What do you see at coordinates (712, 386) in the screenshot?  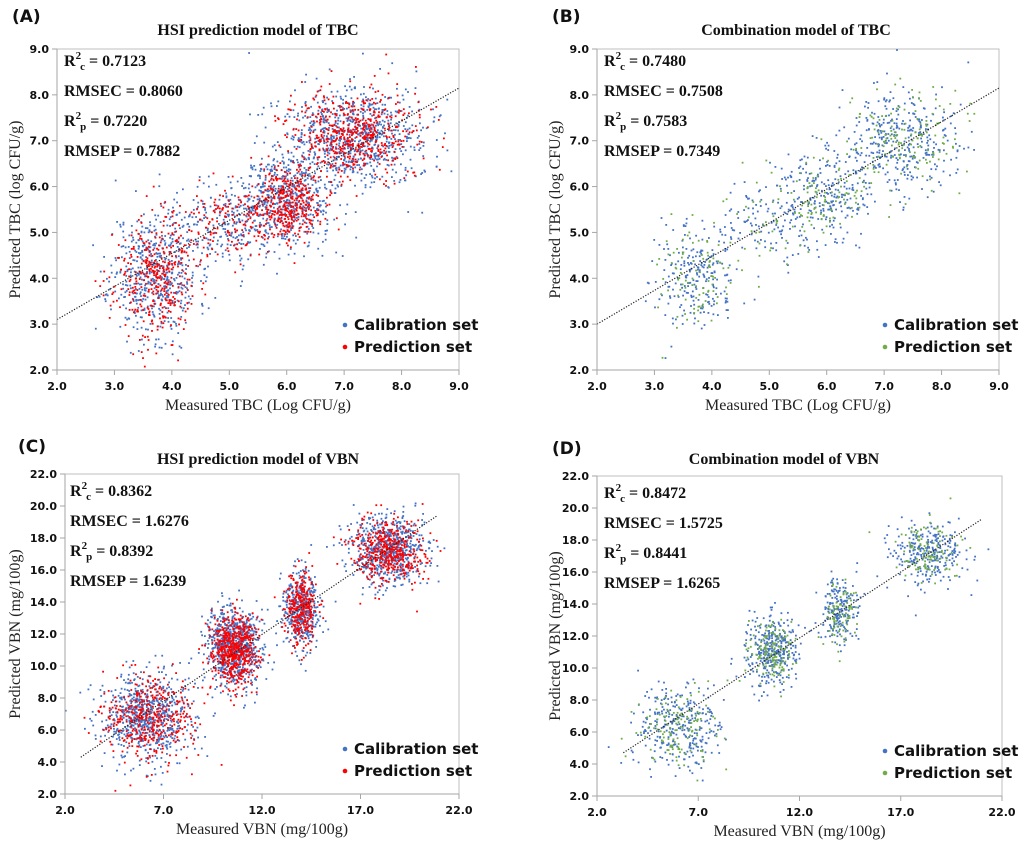 I see `x-tick-label: 4.0` at bounding box center [712, 386].